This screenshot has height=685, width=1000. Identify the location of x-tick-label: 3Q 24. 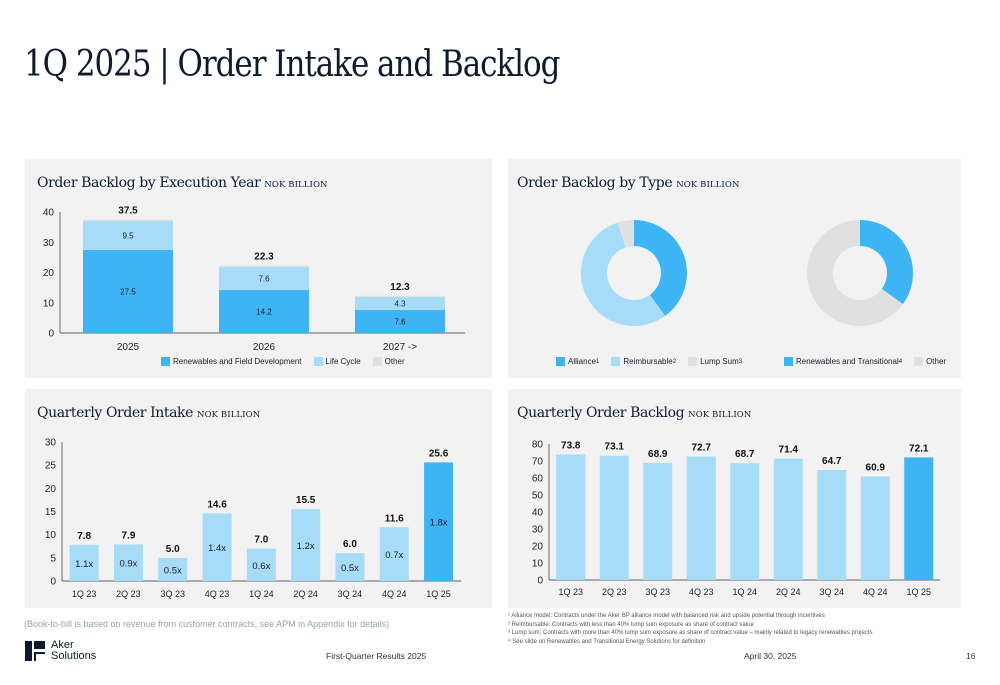
(350, 594).